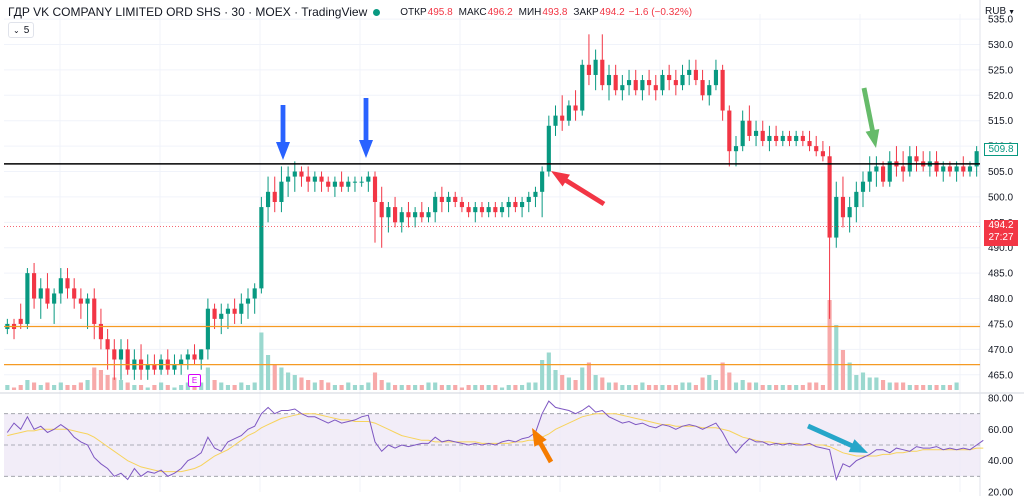 The width and height of the screenshot is (1024, 496). What do you see at coordinates (1000, 11) in the screenshot?
I see `currency-selector: RUB ▼` at bounding box center [1000, 11].